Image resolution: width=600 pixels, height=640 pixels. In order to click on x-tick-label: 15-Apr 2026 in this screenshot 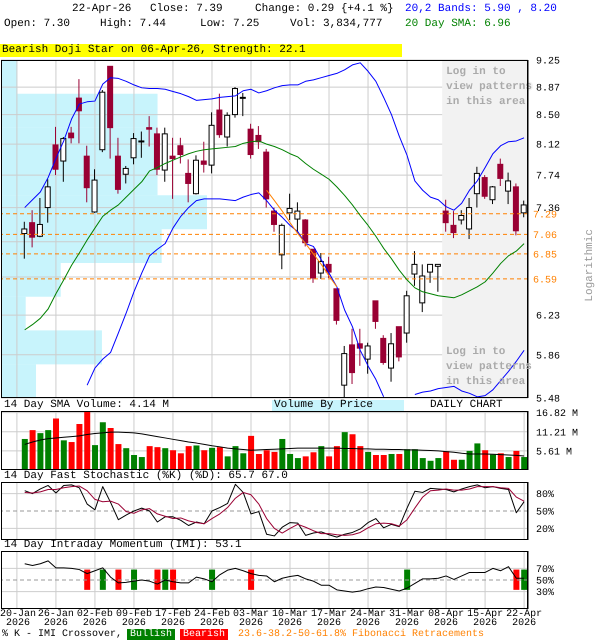, I will do `click(485, 619)`.